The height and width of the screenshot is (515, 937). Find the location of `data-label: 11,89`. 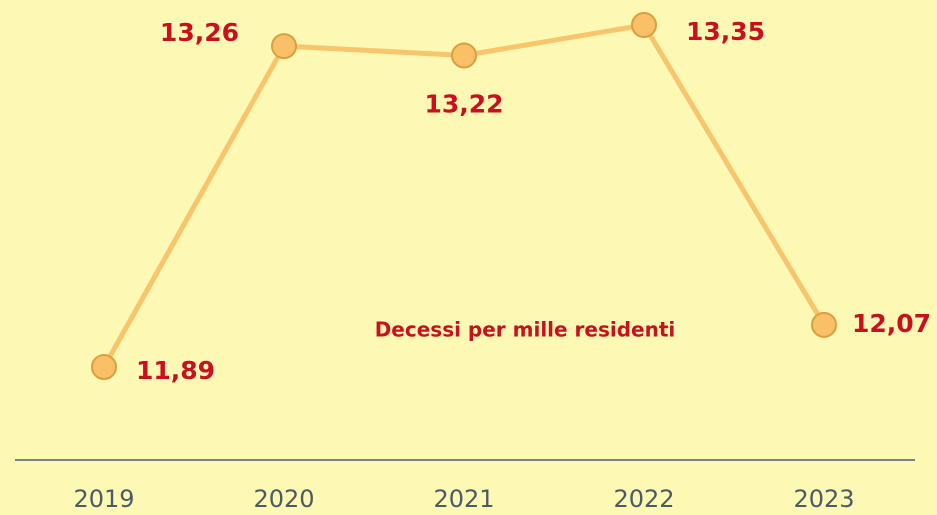

data-label: 11,89 is located at coordinates (175, 370).